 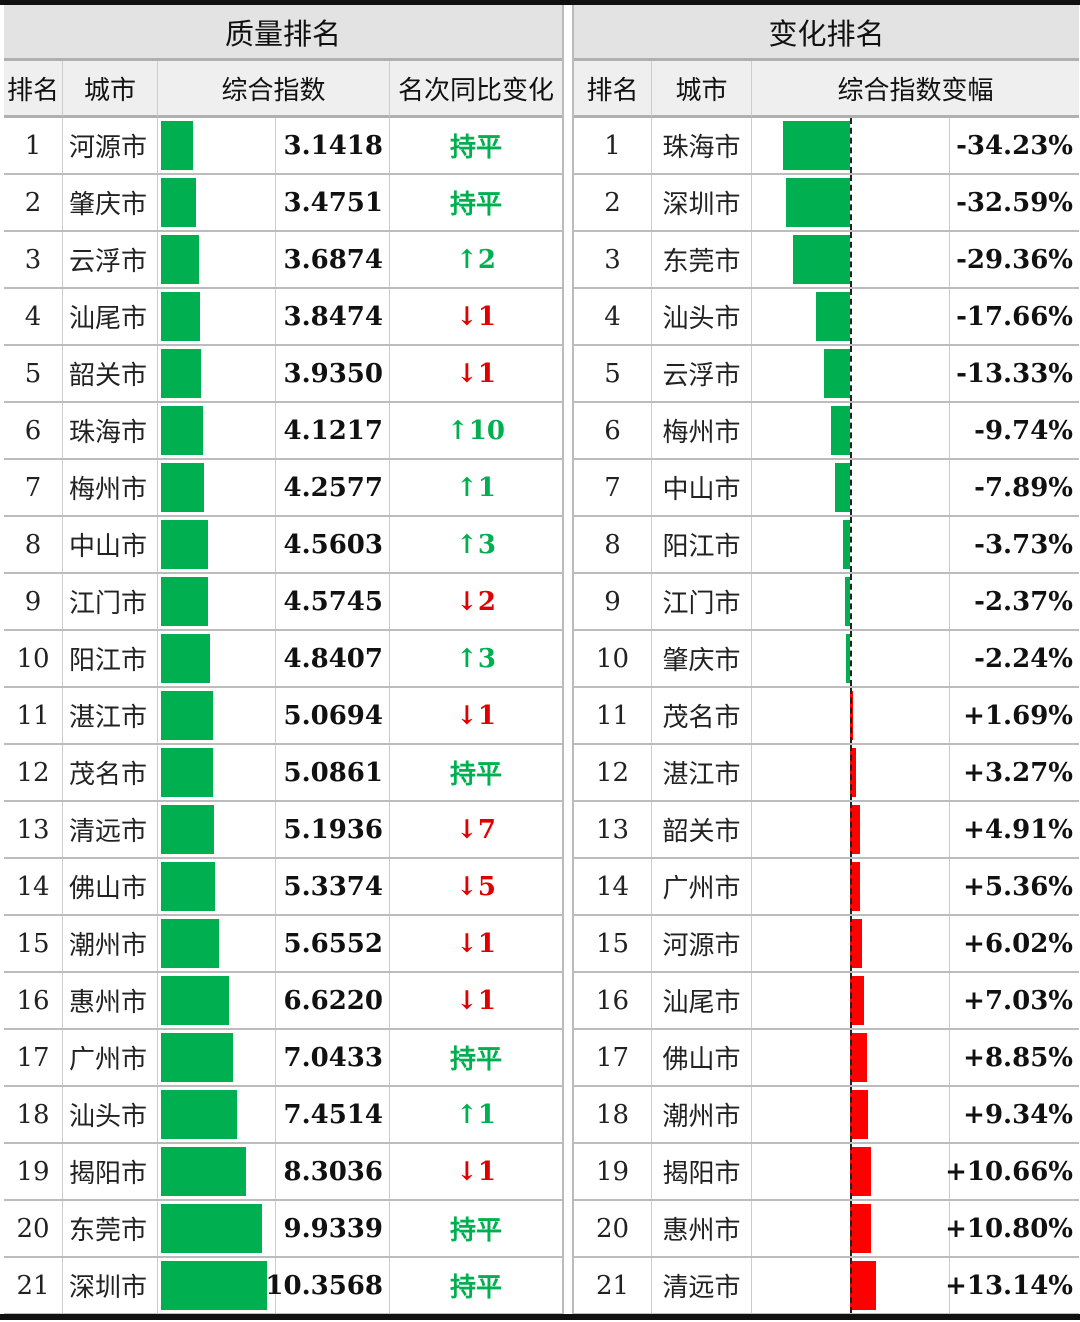 I want to click on table-row: 19 揭阳市 8.3036 ↓1, so click(x=283, y=1172).